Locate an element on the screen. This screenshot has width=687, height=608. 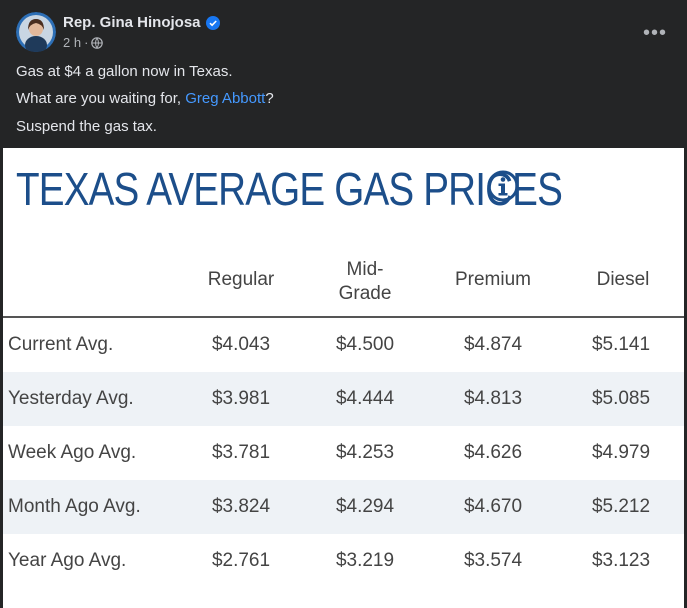
cell-diesel: $5.085 is located at coordinates (621, 398).